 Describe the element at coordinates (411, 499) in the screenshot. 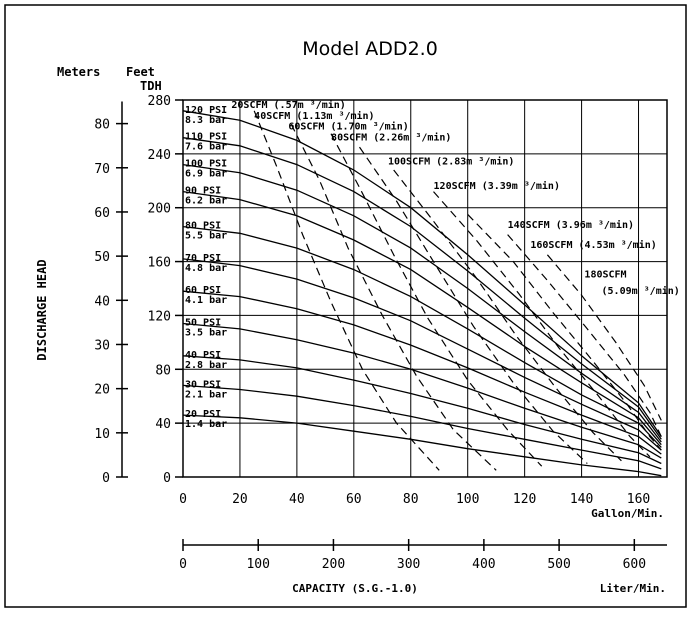

I see `gpm-tick-label: 80` at that location.